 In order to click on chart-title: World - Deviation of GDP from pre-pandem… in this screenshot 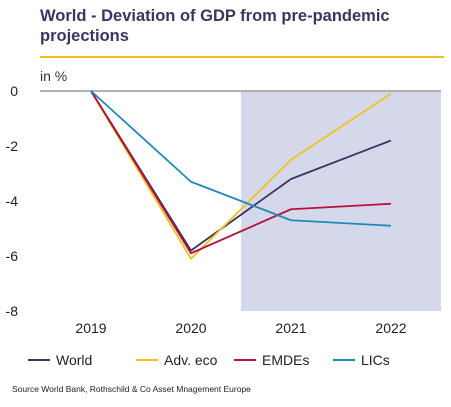, I will do `click(215, 26)`.